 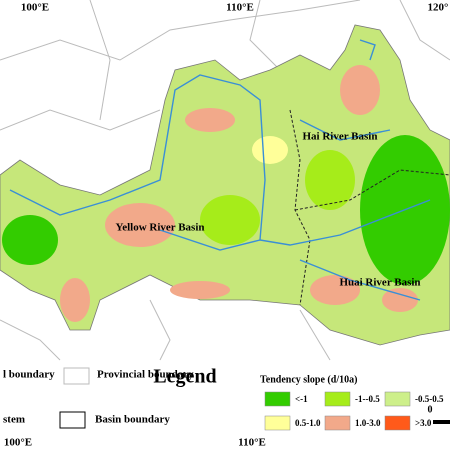 I want to click on basin-label: Huai River Basin, so click(x=379, y=283).